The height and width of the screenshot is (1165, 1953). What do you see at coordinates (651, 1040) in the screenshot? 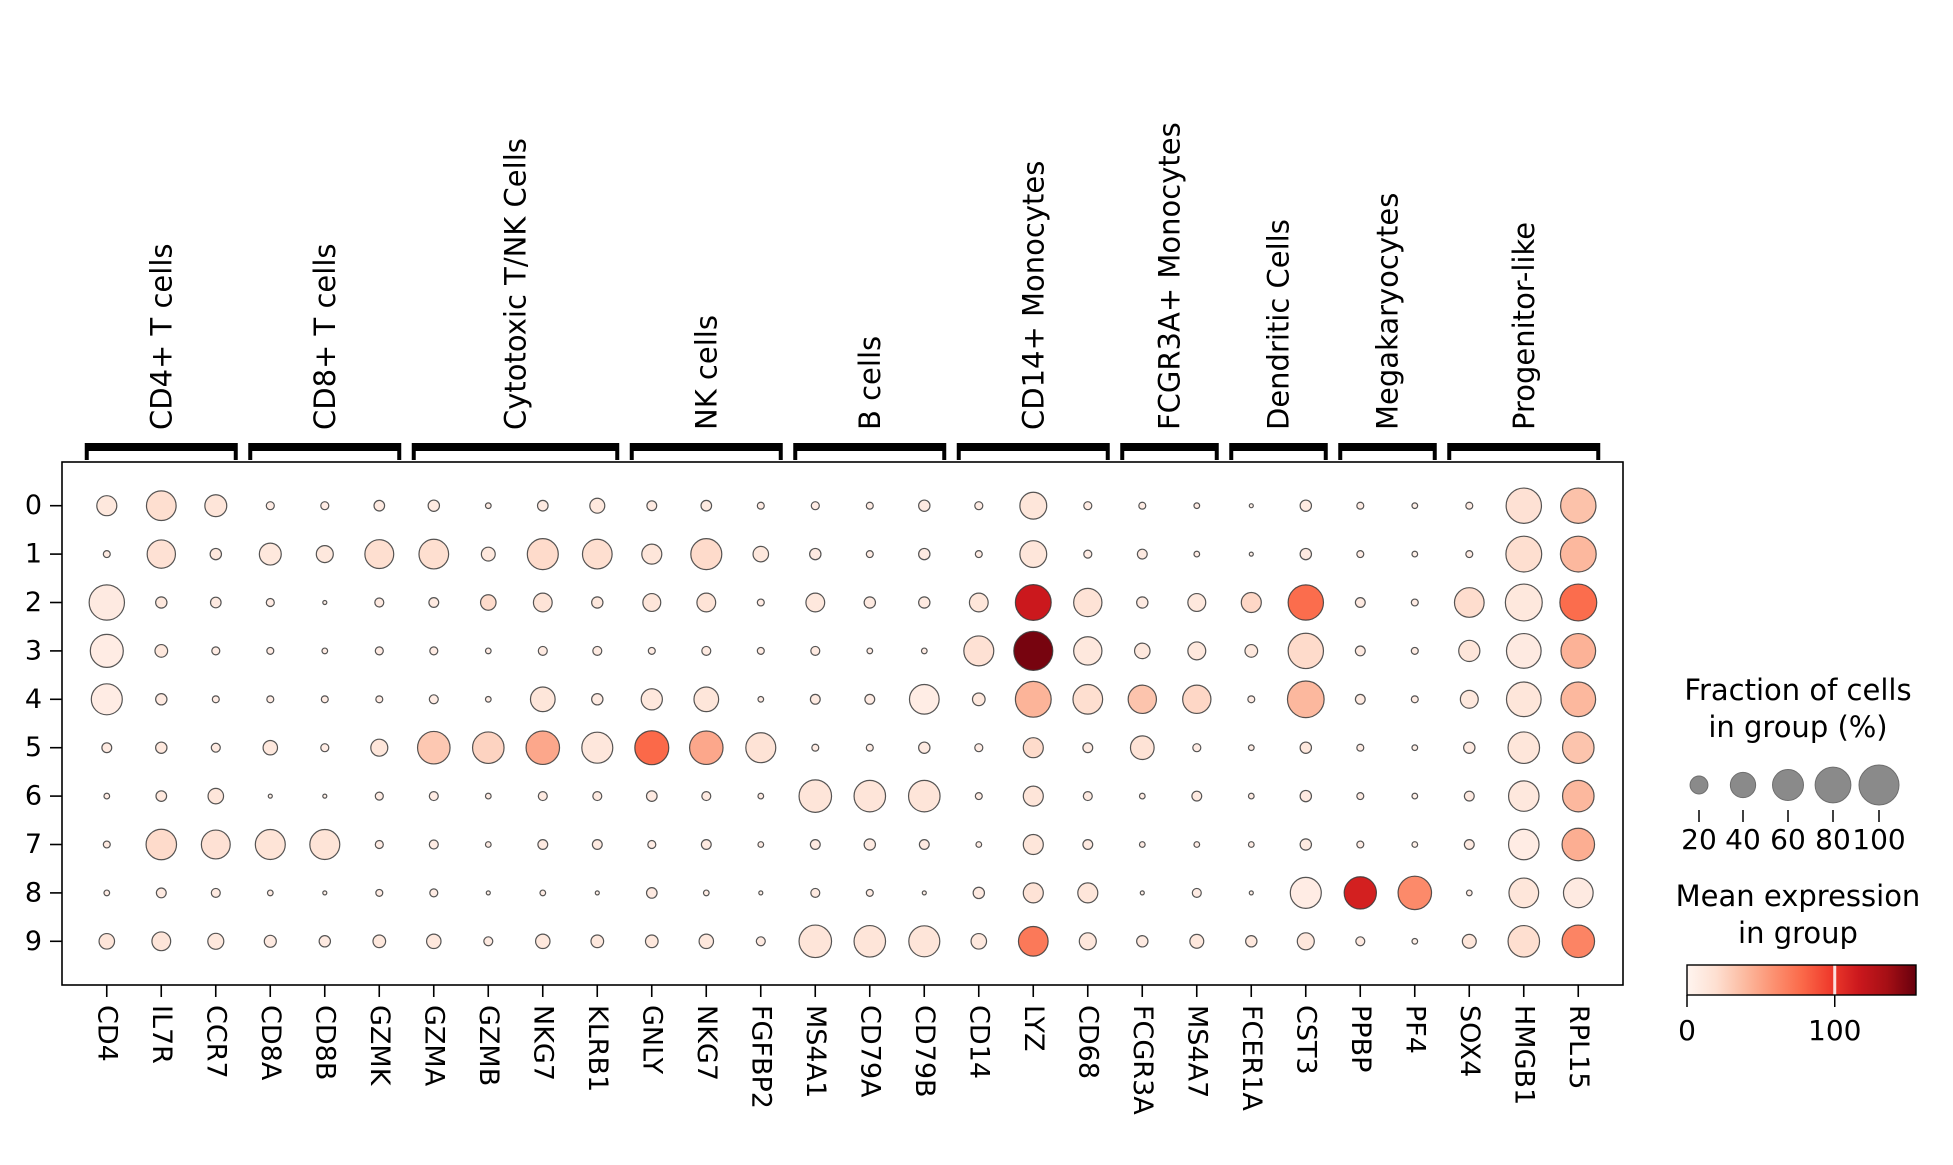
I see `gene-label: GNLY` at bounding box center [651, 1040].